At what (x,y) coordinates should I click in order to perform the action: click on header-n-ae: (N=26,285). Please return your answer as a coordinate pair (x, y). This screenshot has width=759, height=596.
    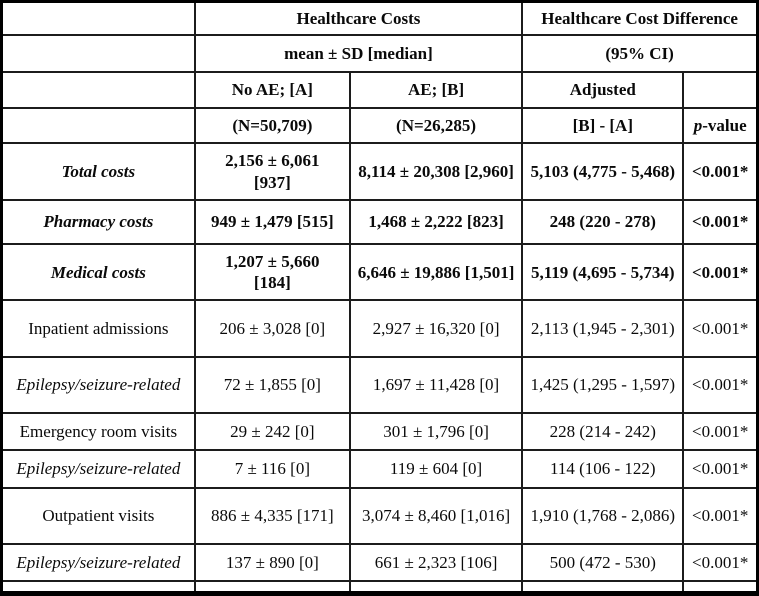
    Looking at the image, I should click on (436, 126).